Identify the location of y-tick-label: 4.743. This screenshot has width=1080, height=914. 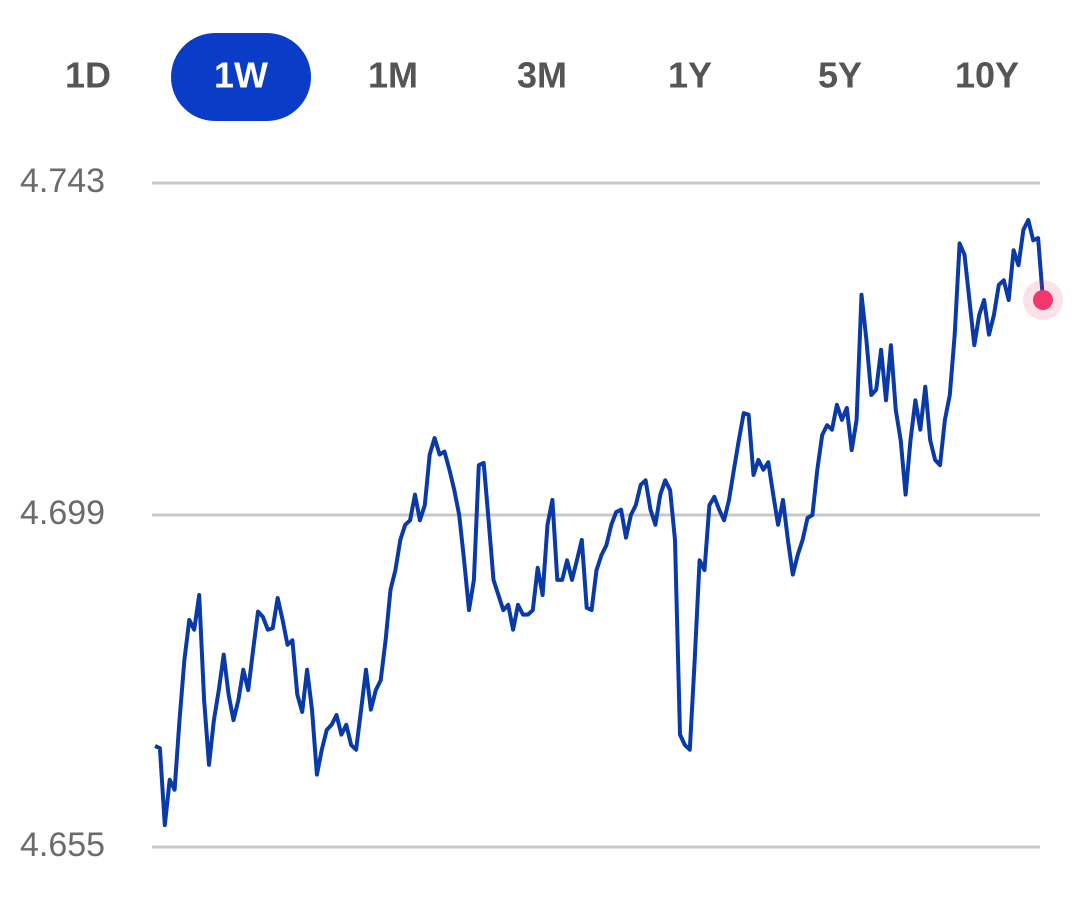
(62, 181).